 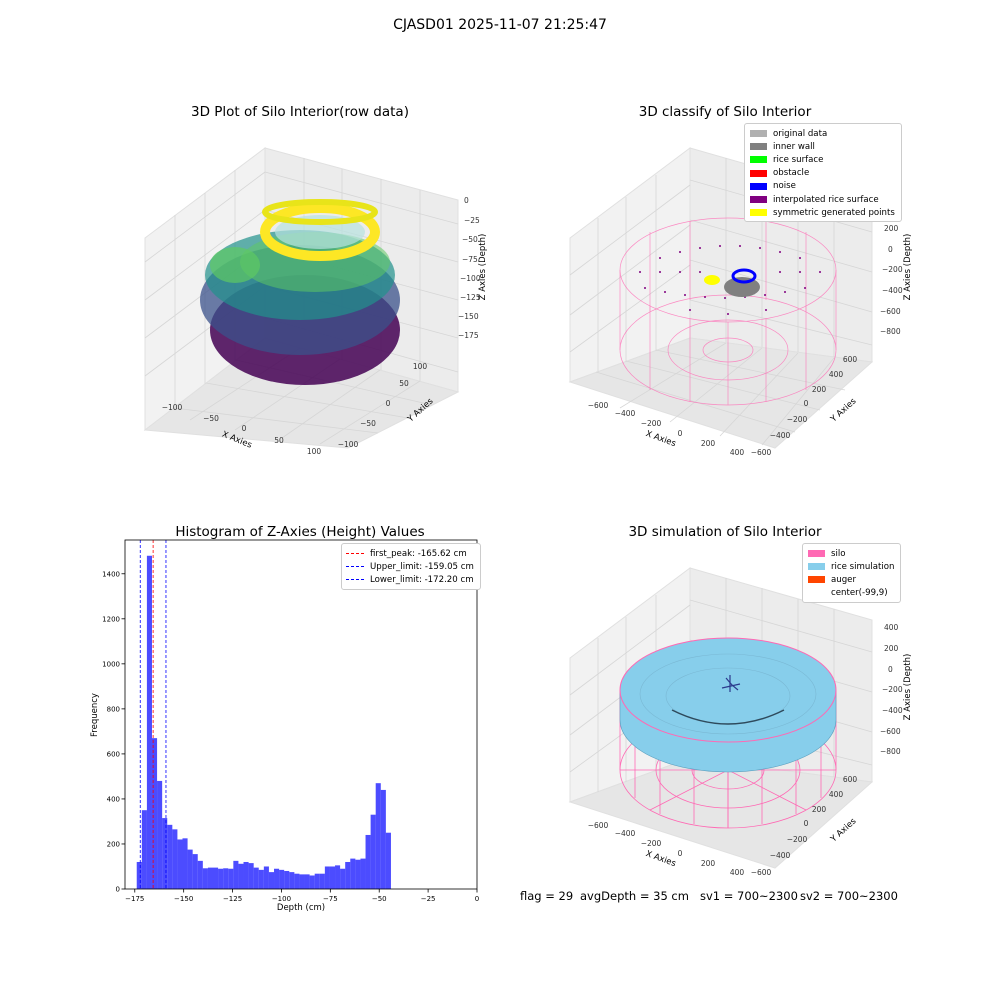 I want to click on histogram-x-tick-label: 0, so click(x=477, y=899).